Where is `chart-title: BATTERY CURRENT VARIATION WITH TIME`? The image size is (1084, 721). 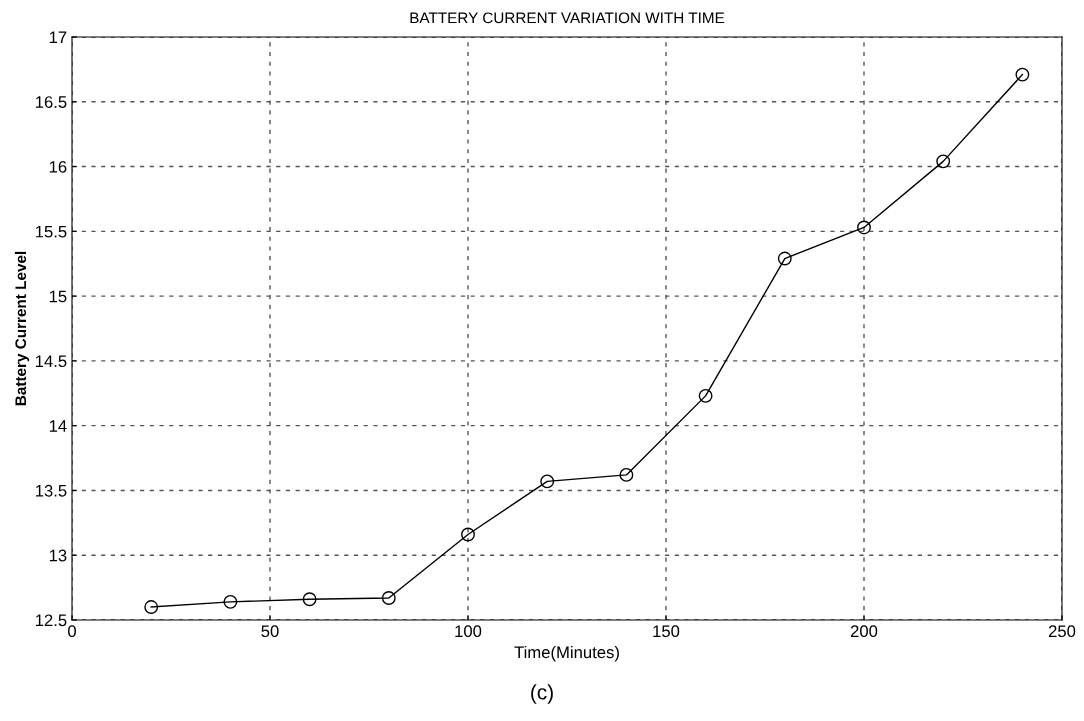
chart-title: BATTERY CURRENT VARIATION WITH TIME is located at coordinates (567, 18).